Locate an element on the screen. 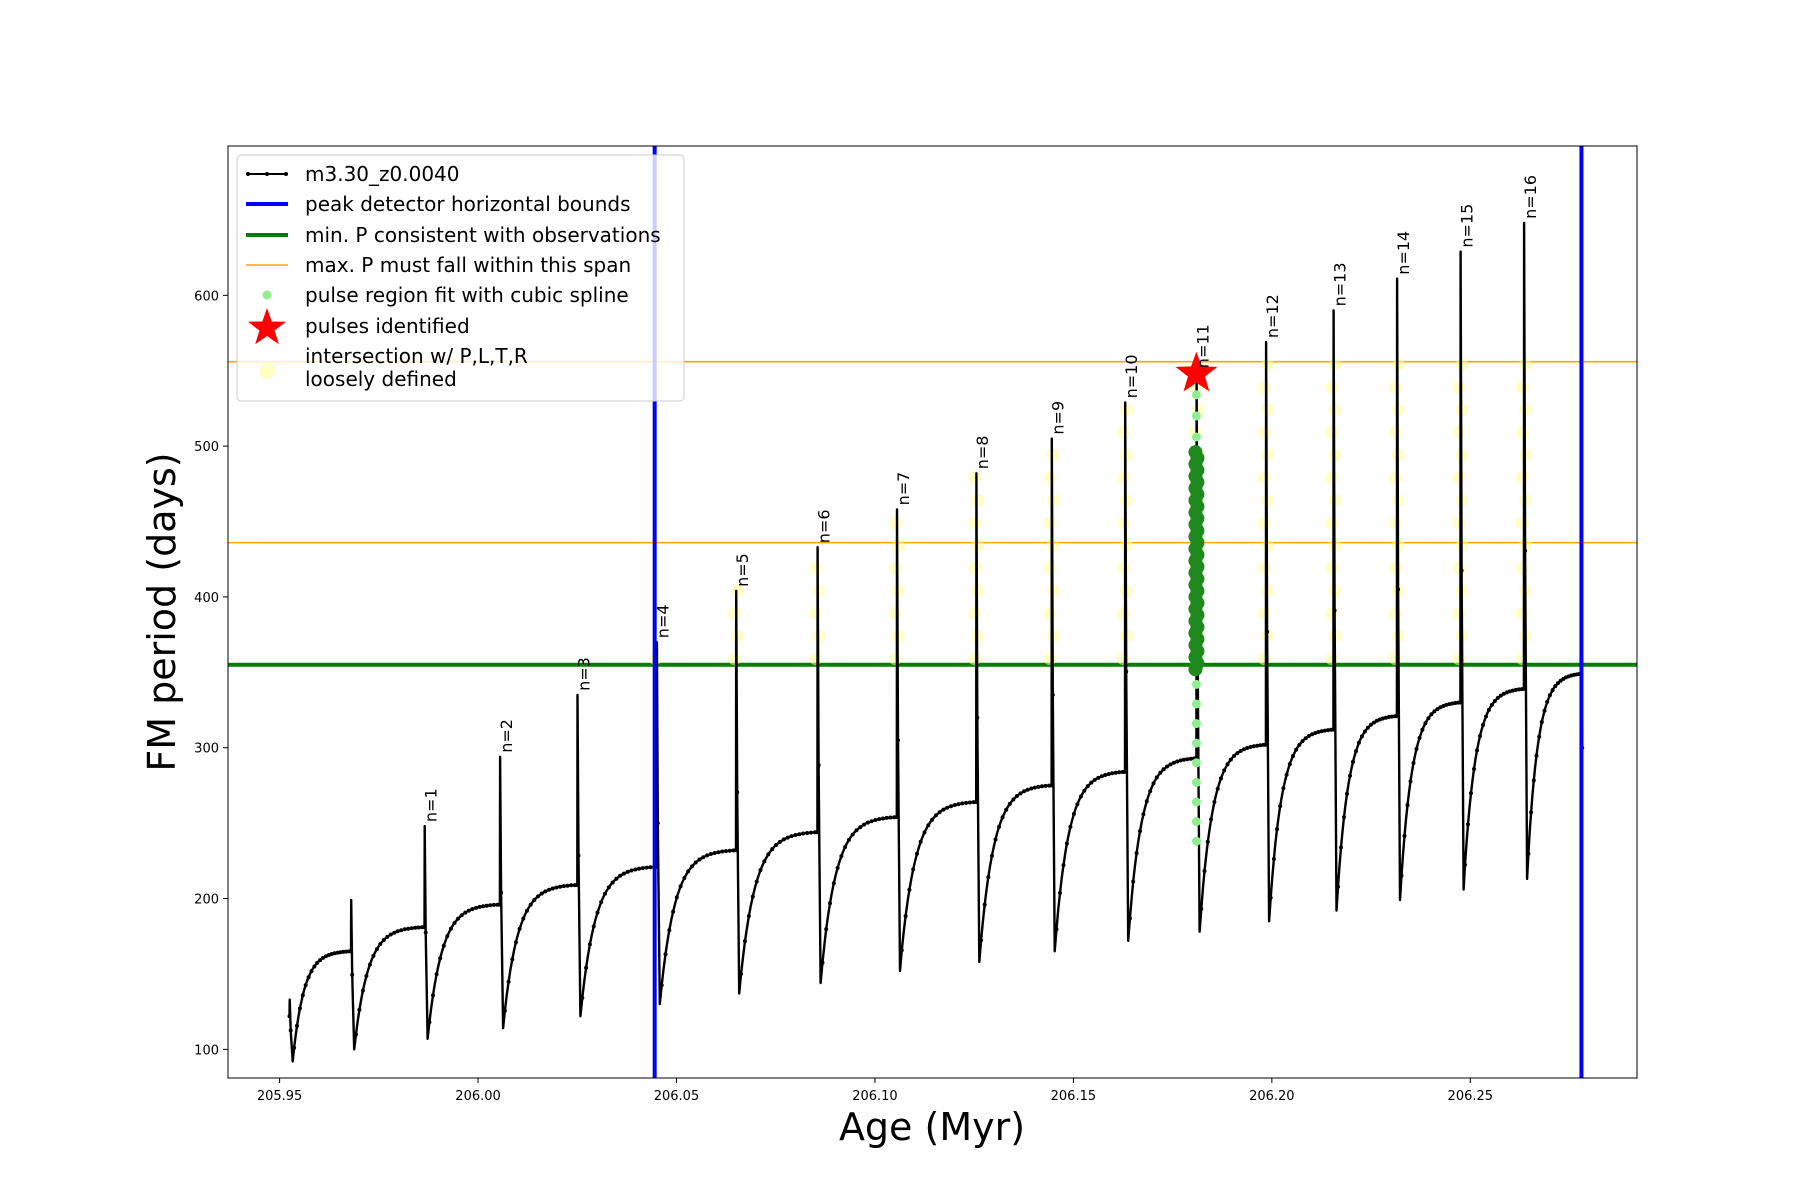  legend-entry-1: peak detector horizontal bounds is located at coordinates (438, 204).